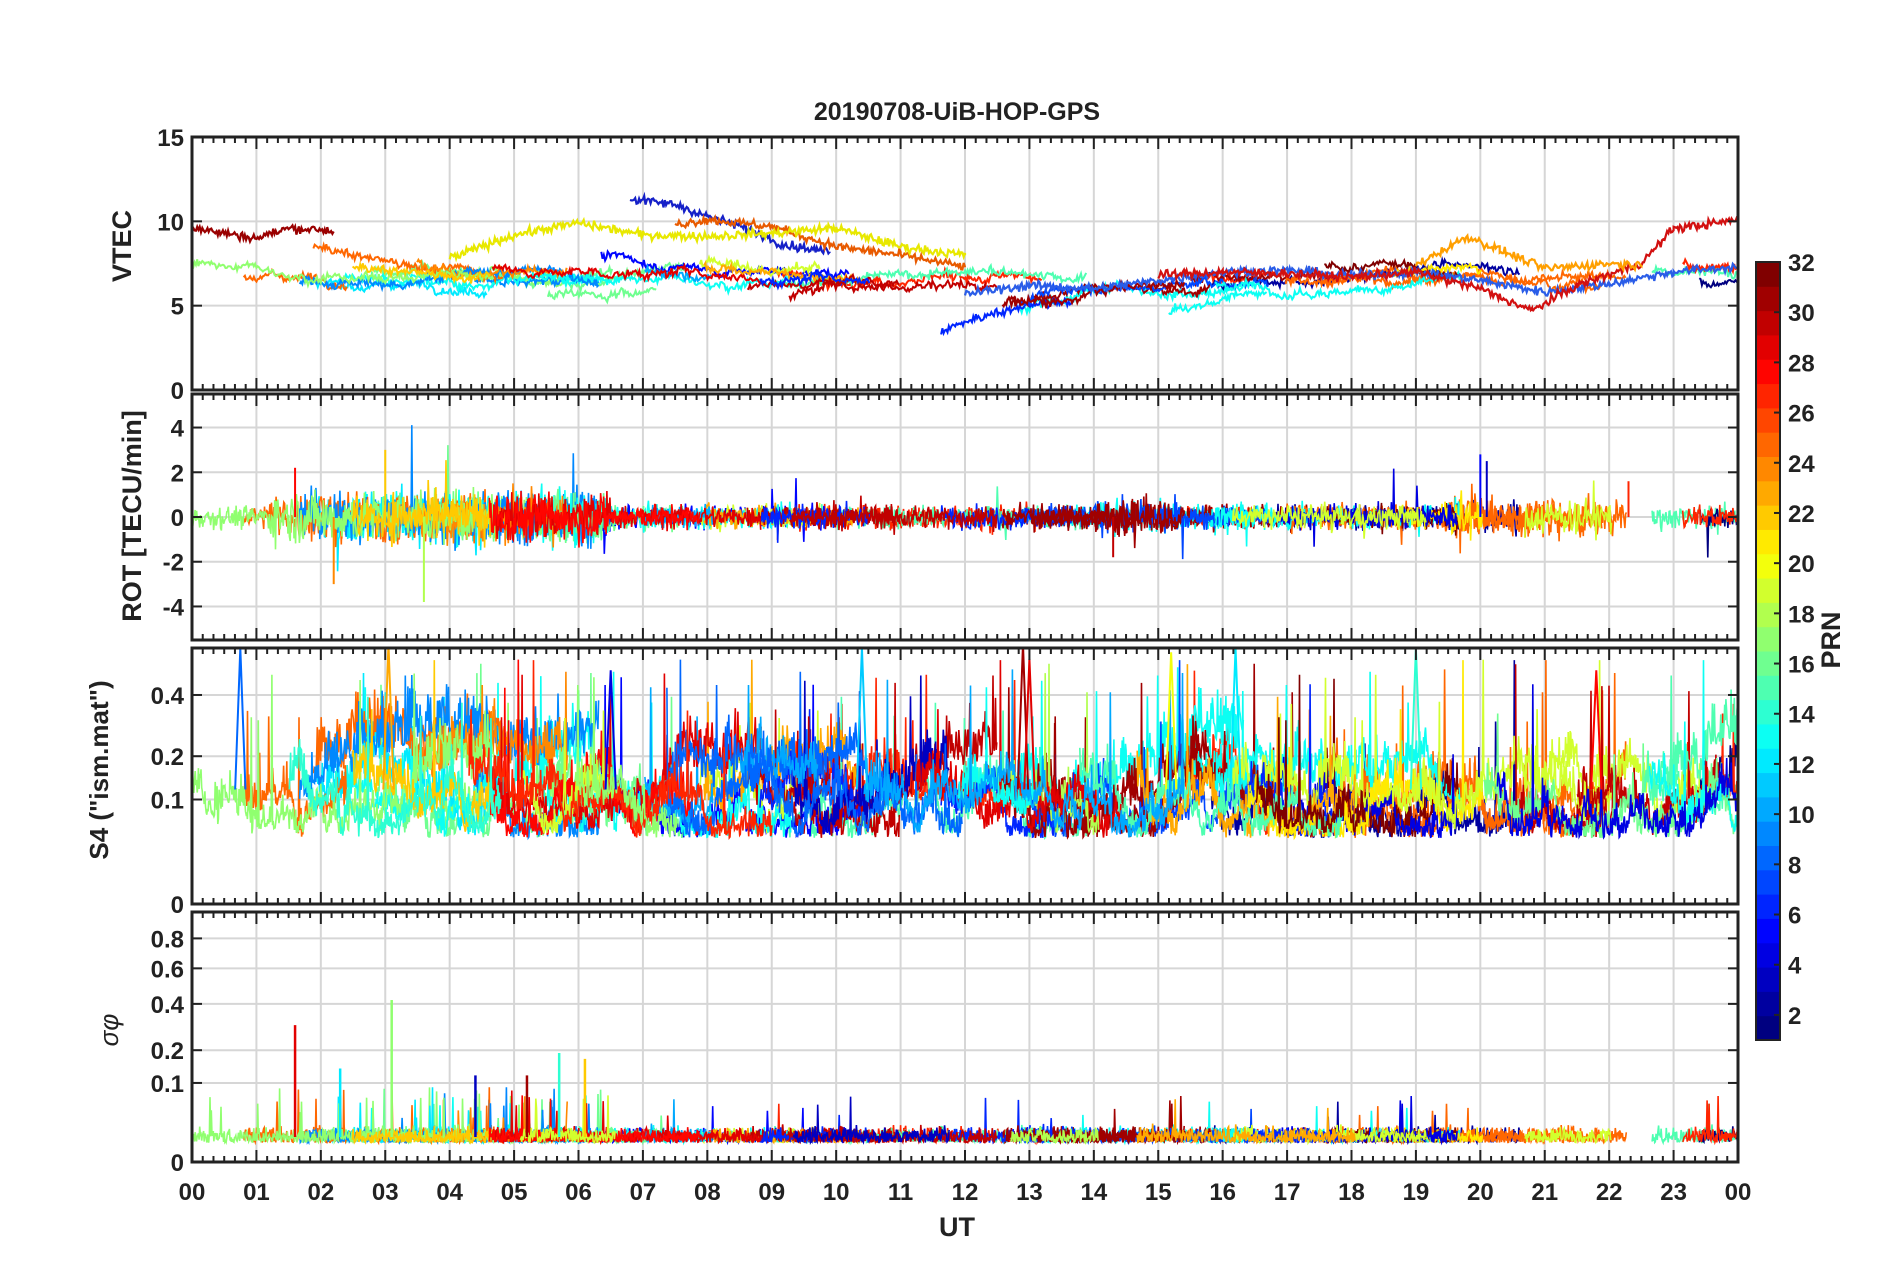 The height and width of the screenshot is (1272, 1902). Describe the element at coordinates (1801, 614) in the screenshot. I see `colorbar-tick-label: 18` at that location.